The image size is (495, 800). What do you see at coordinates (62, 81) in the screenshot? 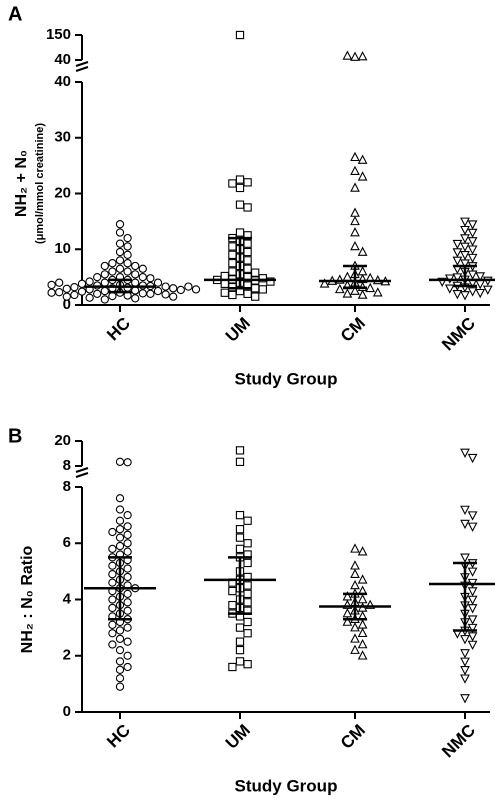
I see `y-tick-label: 40` at bounding box center [62, 81].